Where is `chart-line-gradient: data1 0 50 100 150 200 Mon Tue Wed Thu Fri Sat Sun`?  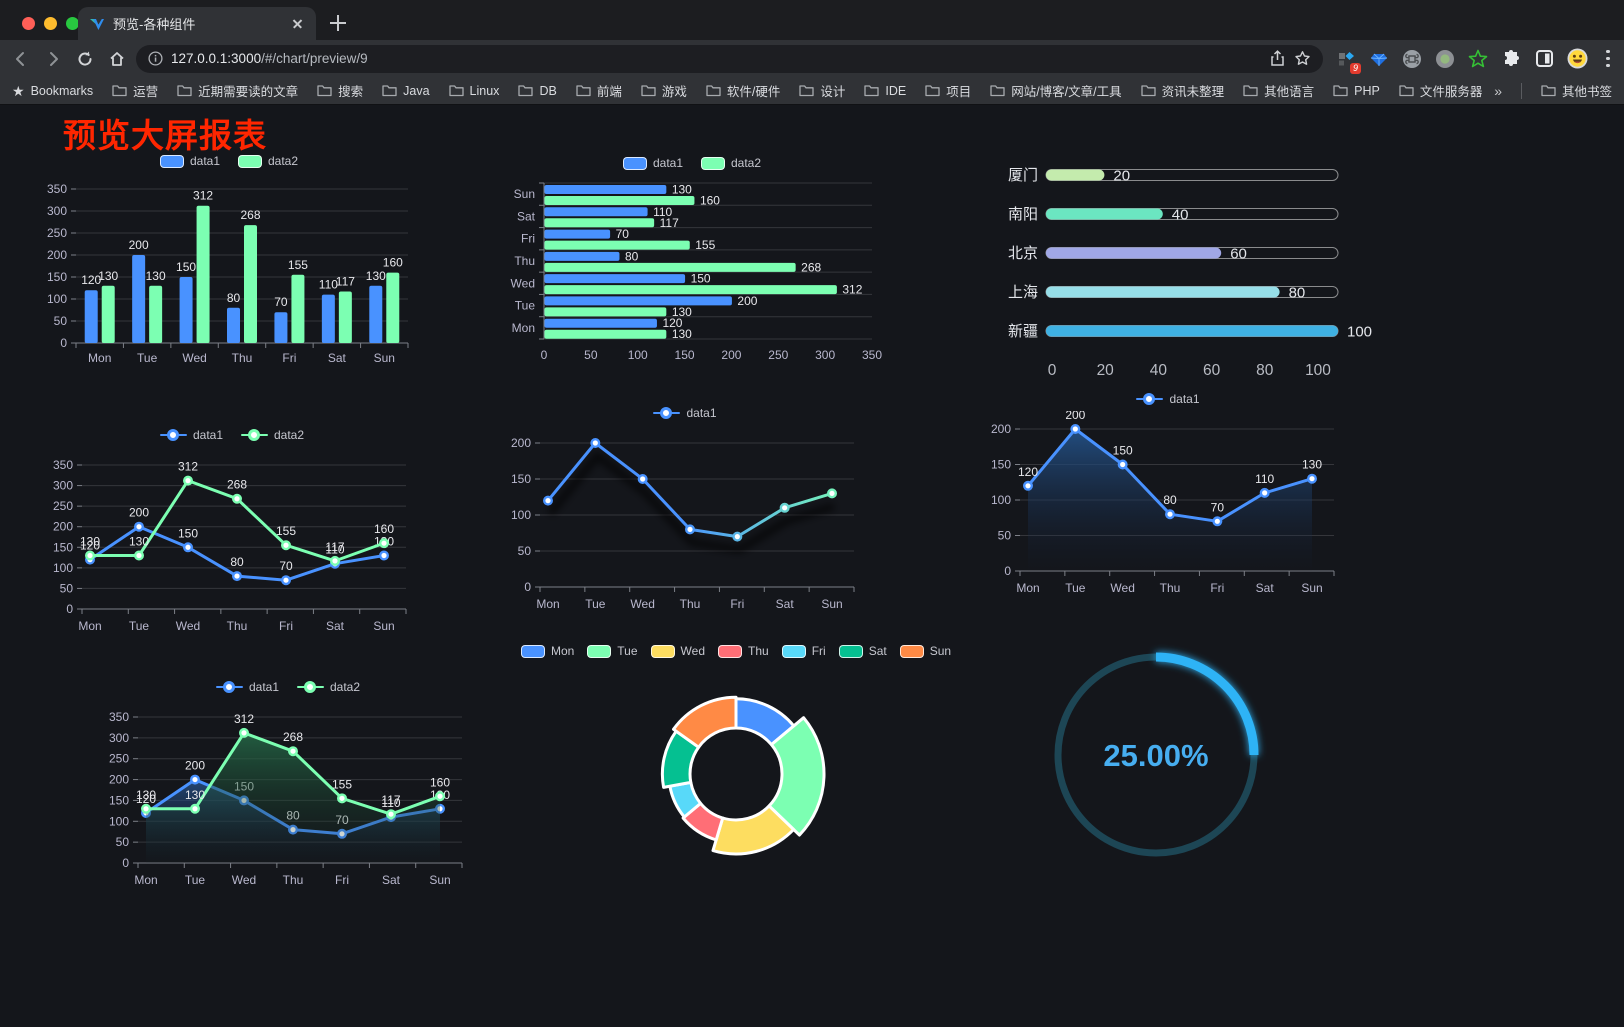 chart-line-gradient: data1 0 50 100 150 200 Mon Tue Wed Thu Fri Sat Sun is located at coordinates (685, 508).